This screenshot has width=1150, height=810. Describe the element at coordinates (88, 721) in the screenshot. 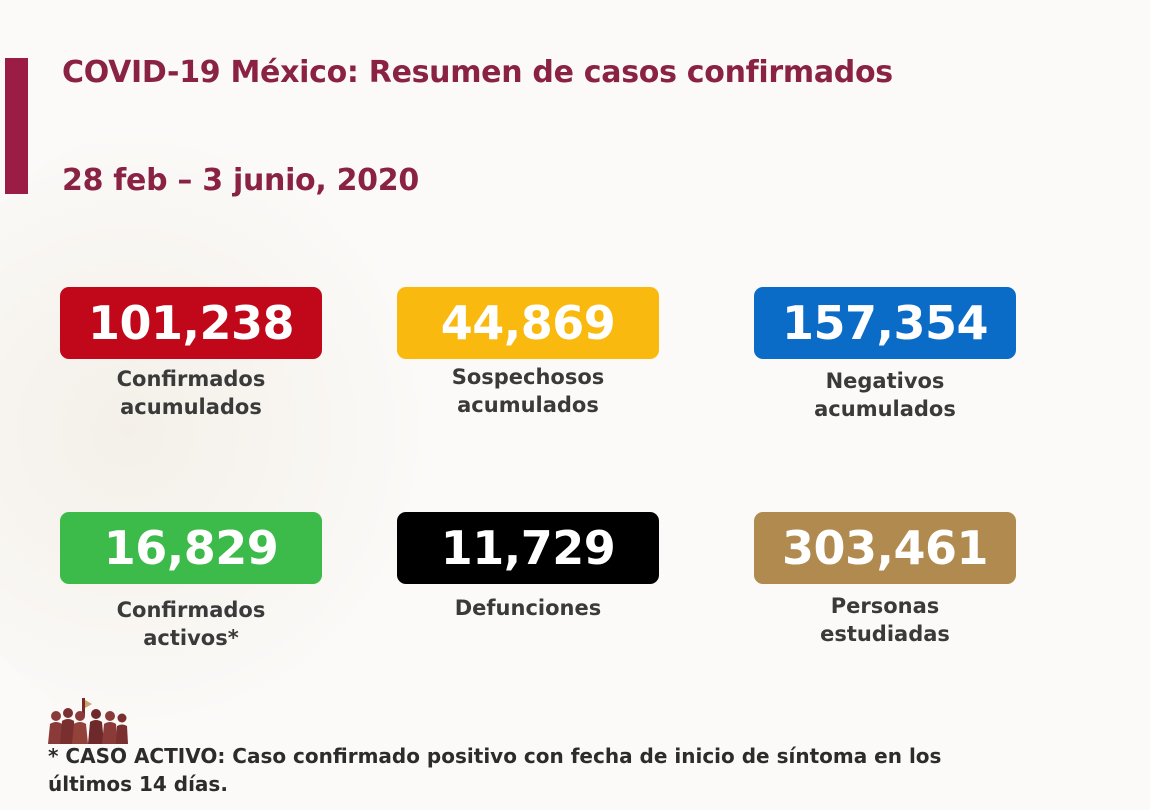

I see `government-logo-icon` at that location.